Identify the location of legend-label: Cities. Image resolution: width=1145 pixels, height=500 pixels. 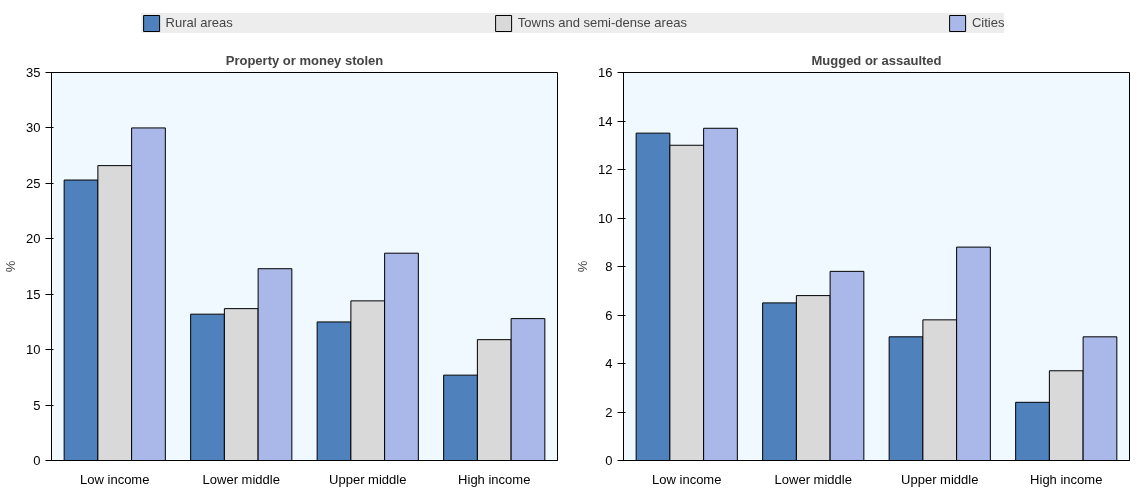
(988, 22).